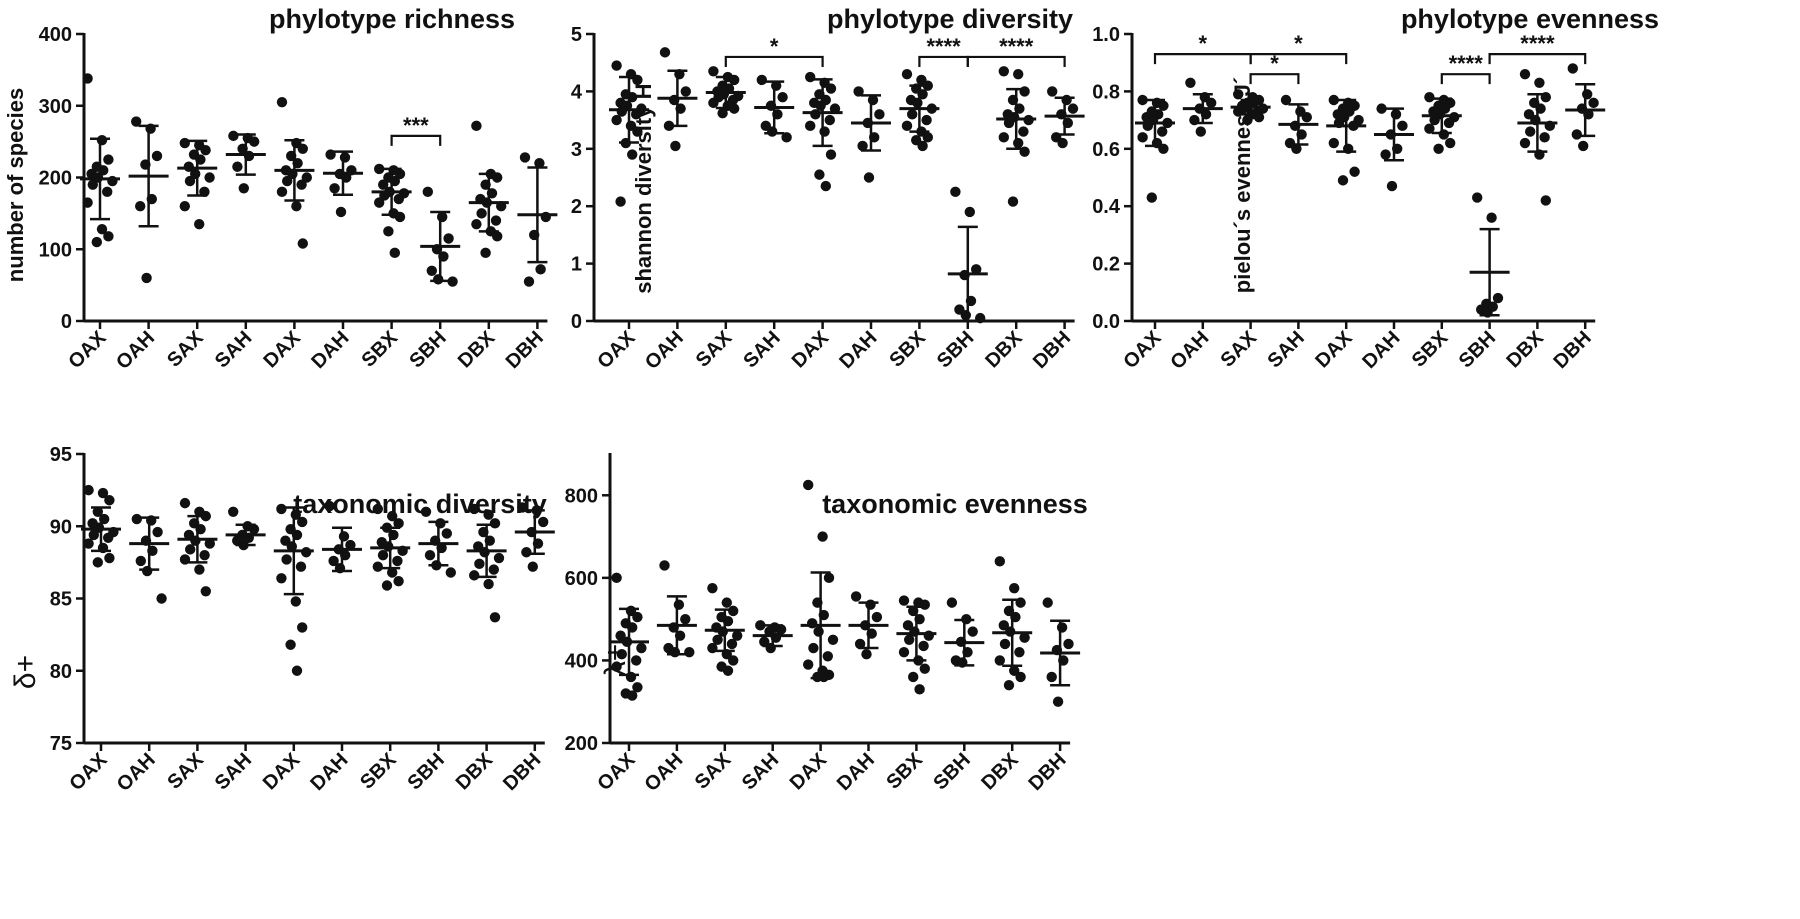 The width and height of the screenshot is (1800, 919). I want to click on y-tick-label: 80, so click(61, 672).